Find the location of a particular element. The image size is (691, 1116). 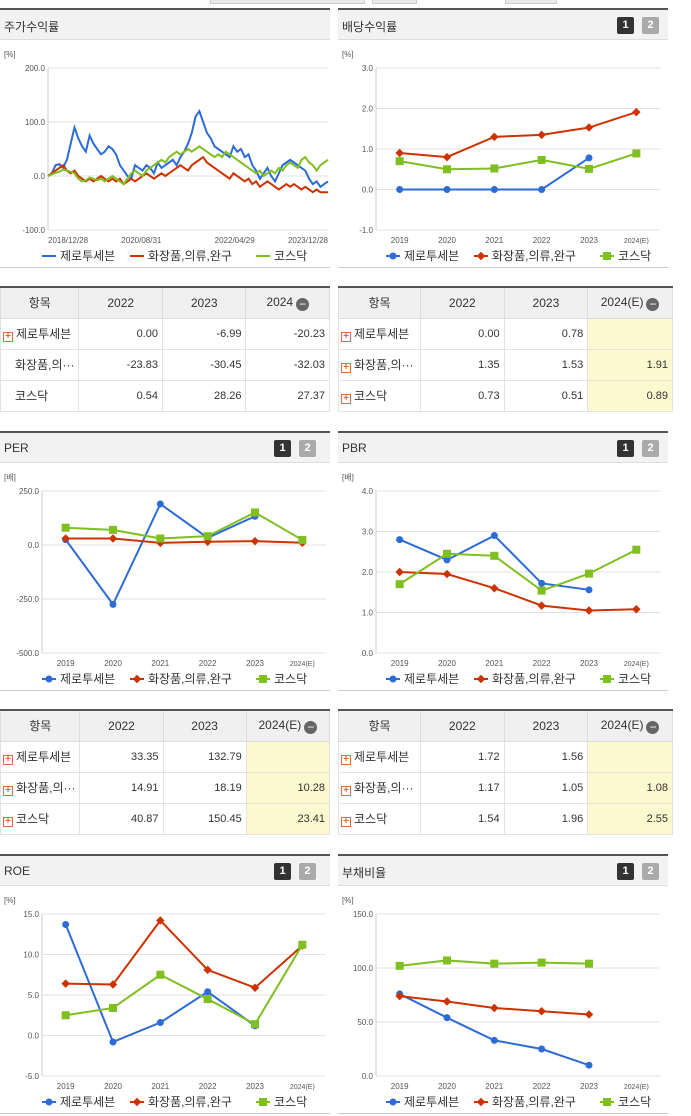

table-cell: 132.79 is located at coordinates (204, 756).